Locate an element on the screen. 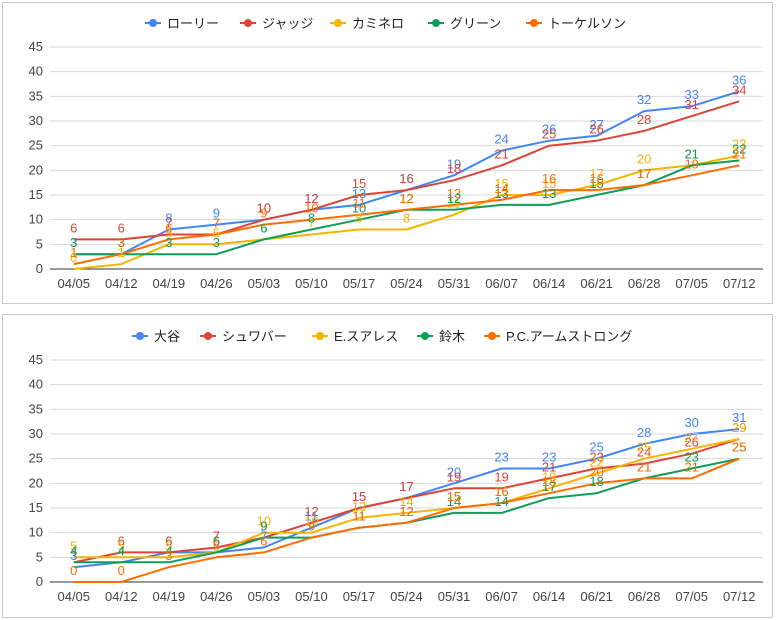 The image size is (776, 620). x-tick-label: 07/05 is located at coordinates (691, 596).